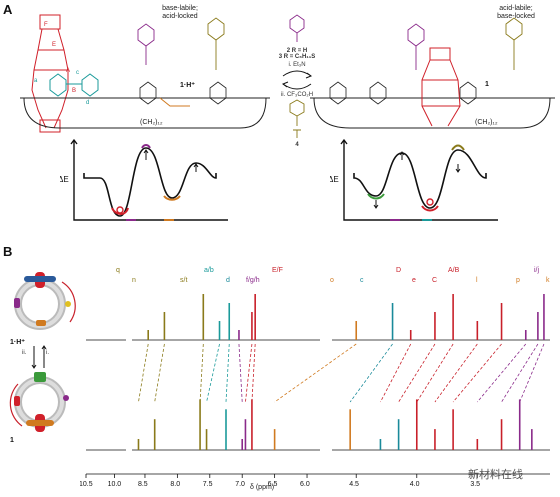 The width and height of the screenshot is (560, 497). What do you see at coordinates (175, 484) in the screenshot?
I see `tick-label: 8.0` at bounding box center [175, 484].